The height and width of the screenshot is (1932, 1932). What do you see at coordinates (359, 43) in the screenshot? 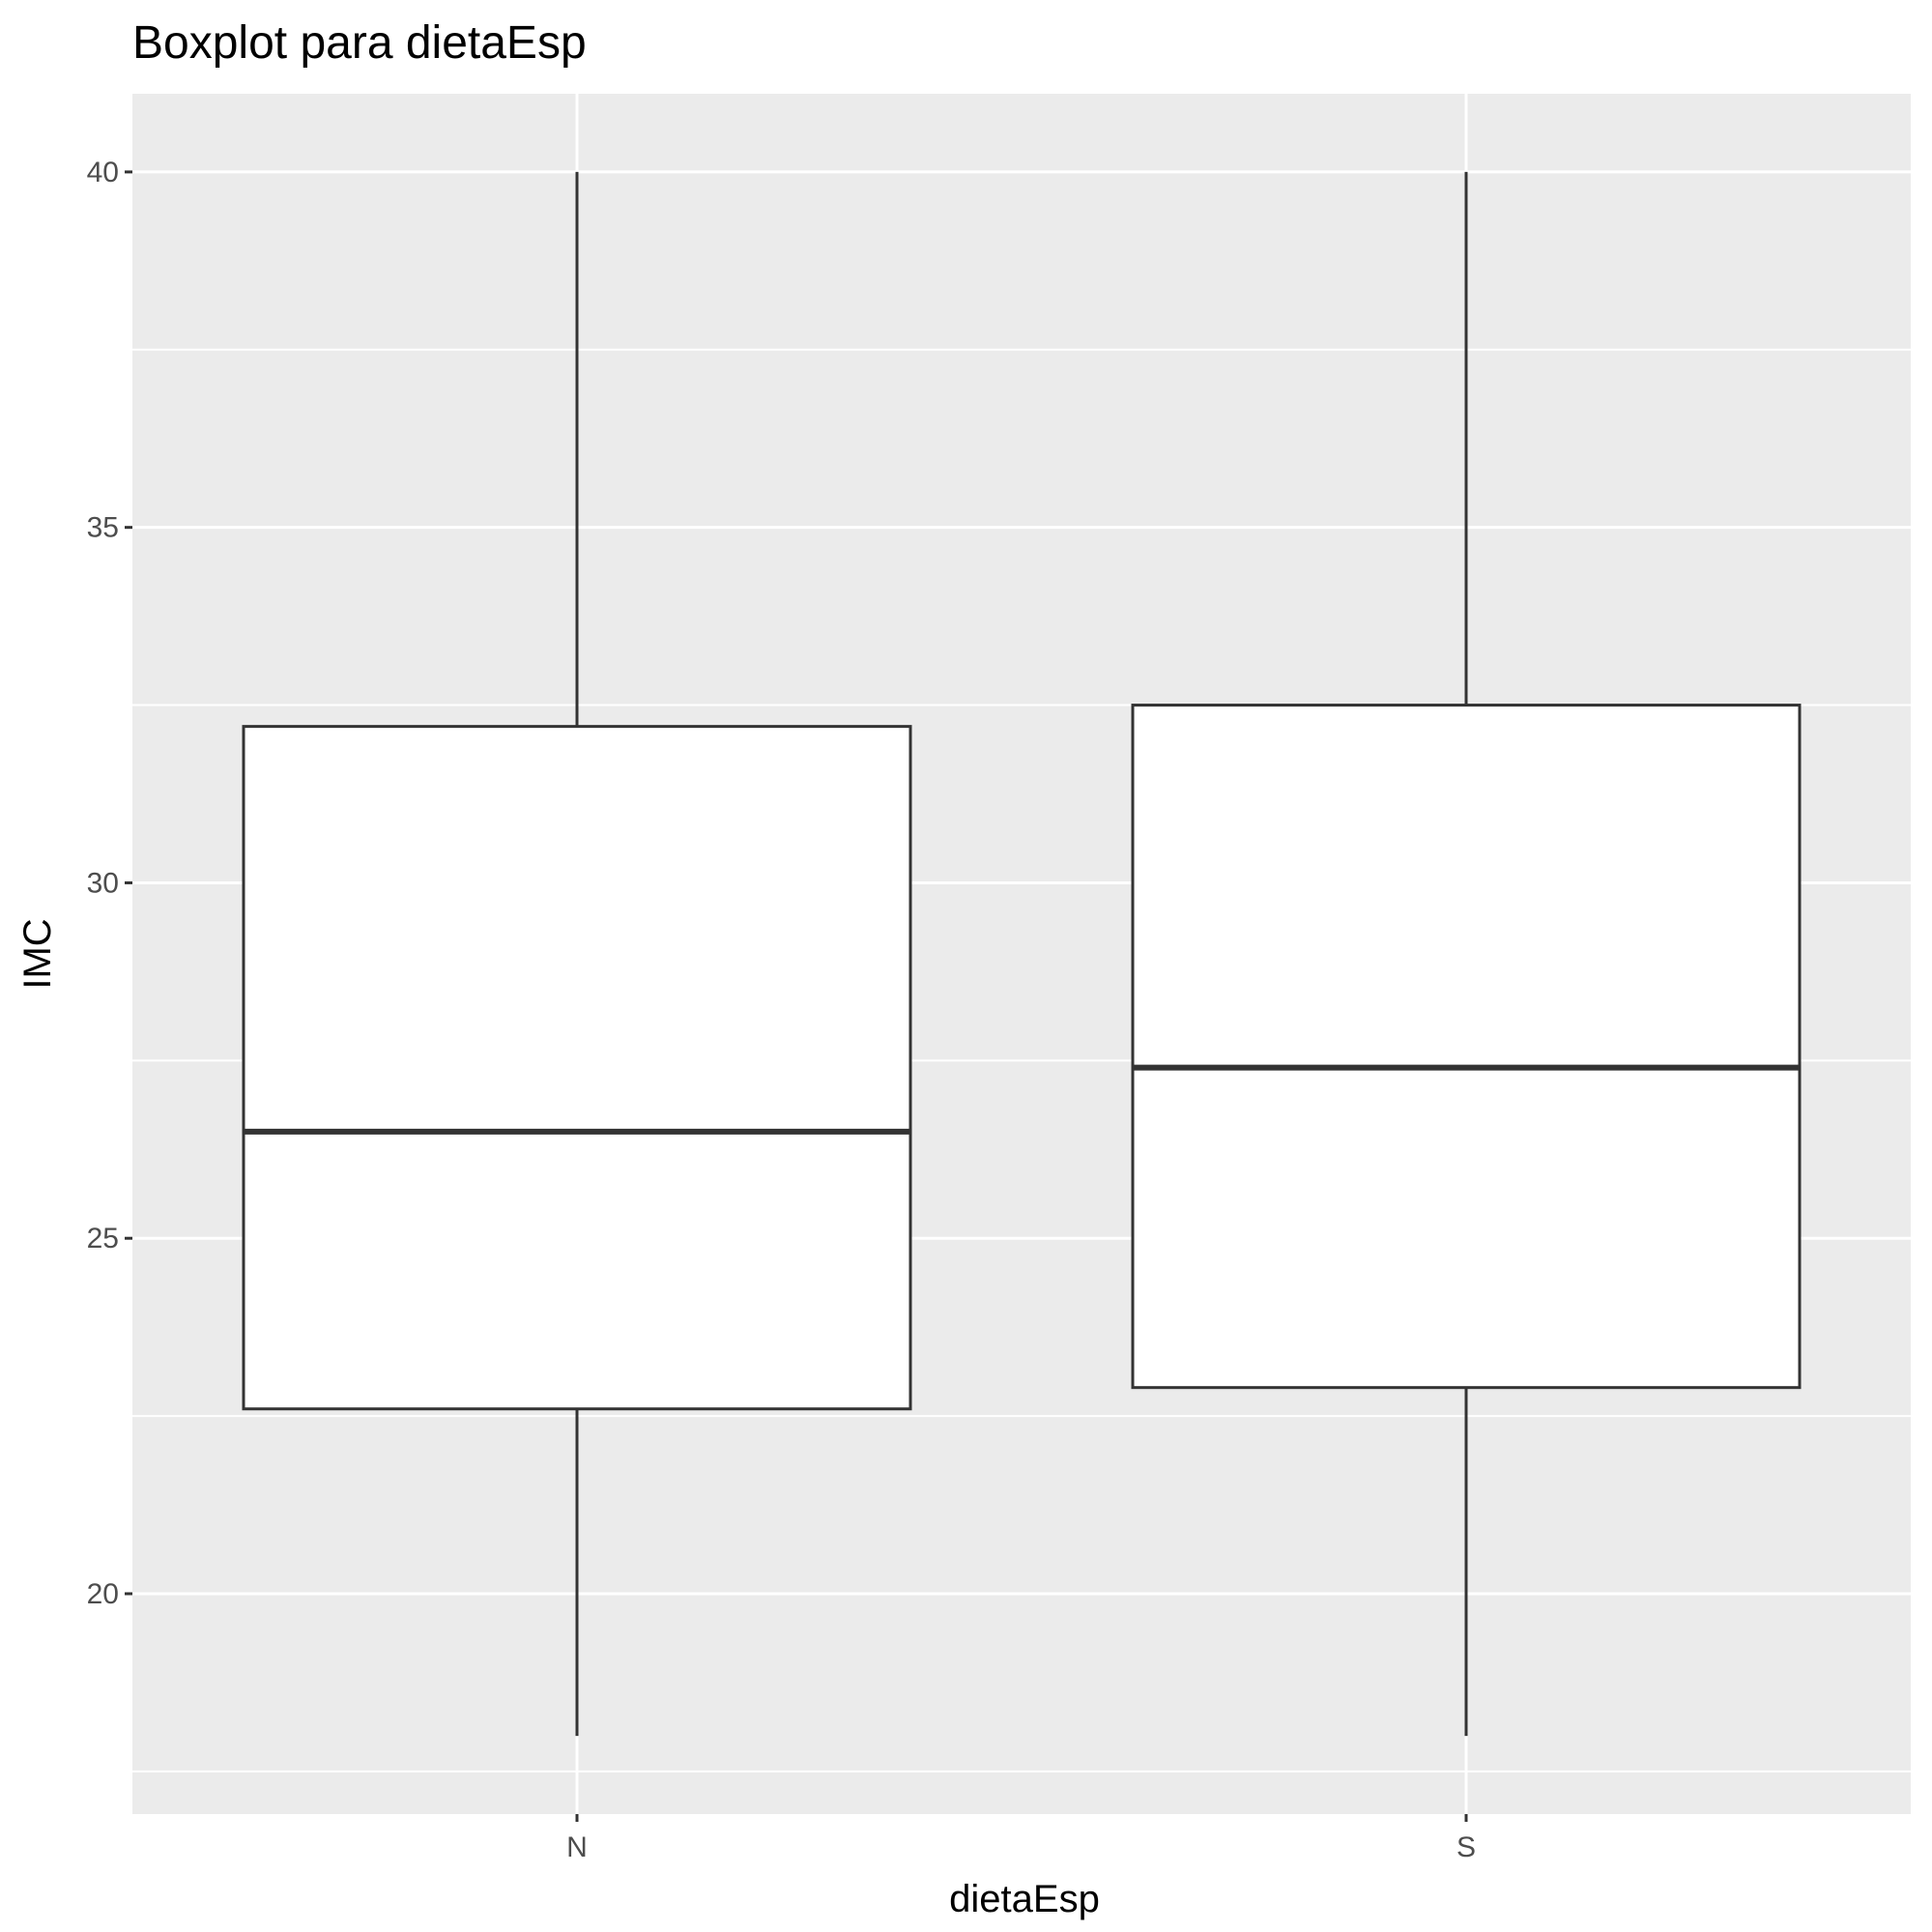
I see `chart-title: Boxplot para dietaEsp` at bounding box center [359, 43].